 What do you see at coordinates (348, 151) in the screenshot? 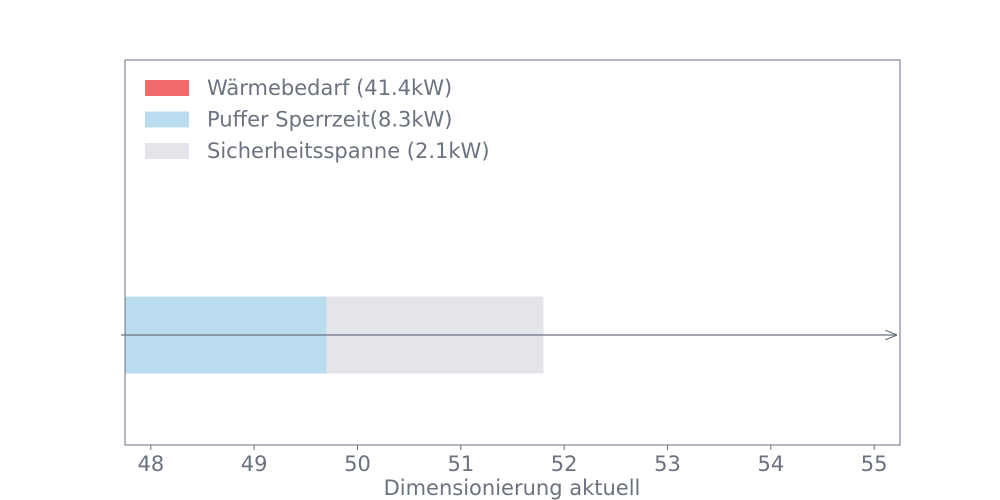
I see `legend-label: Sicherheitsspanne (2.1kW)` at bounding box center [348, 151].